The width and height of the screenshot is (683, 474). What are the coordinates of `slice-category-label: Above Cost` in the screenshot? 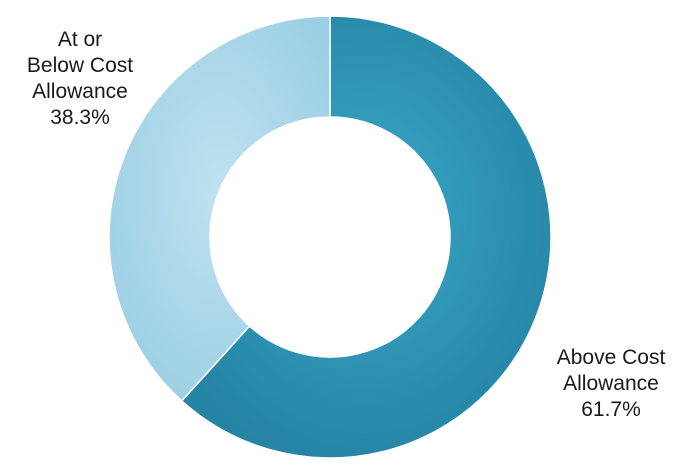 It's located at (611, 357).